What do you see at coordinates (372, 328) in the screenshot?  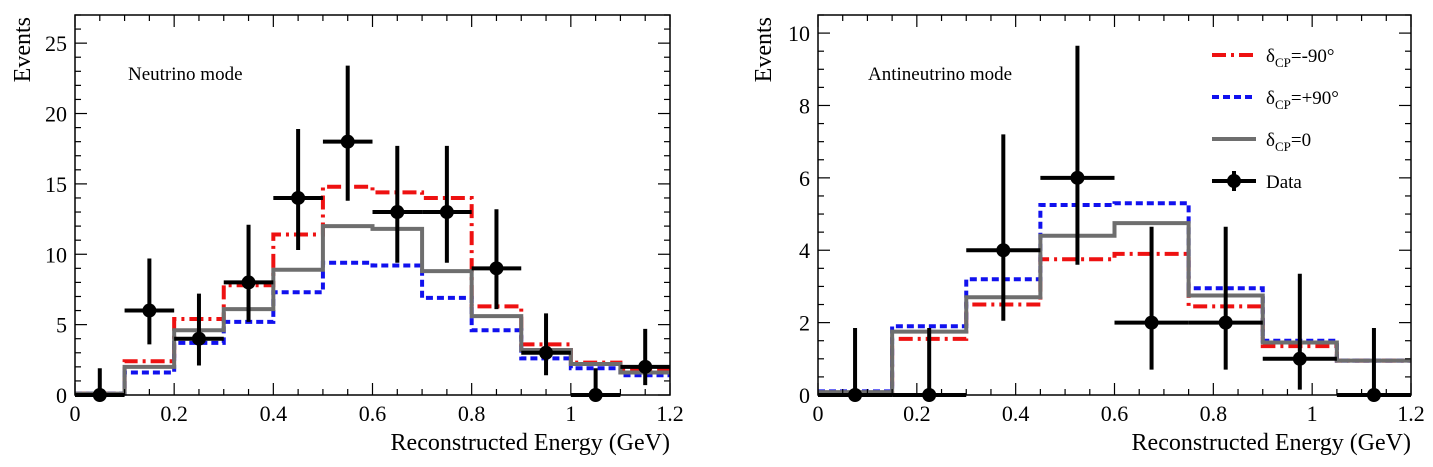 I see `histogram-cp+90` at bounding box center [372, 328].